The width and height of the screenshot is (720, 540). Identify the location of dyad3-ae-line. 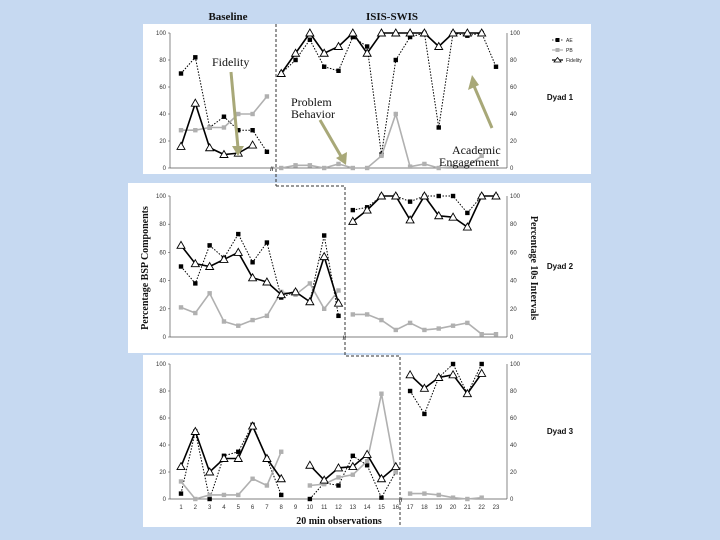
(446, 389).